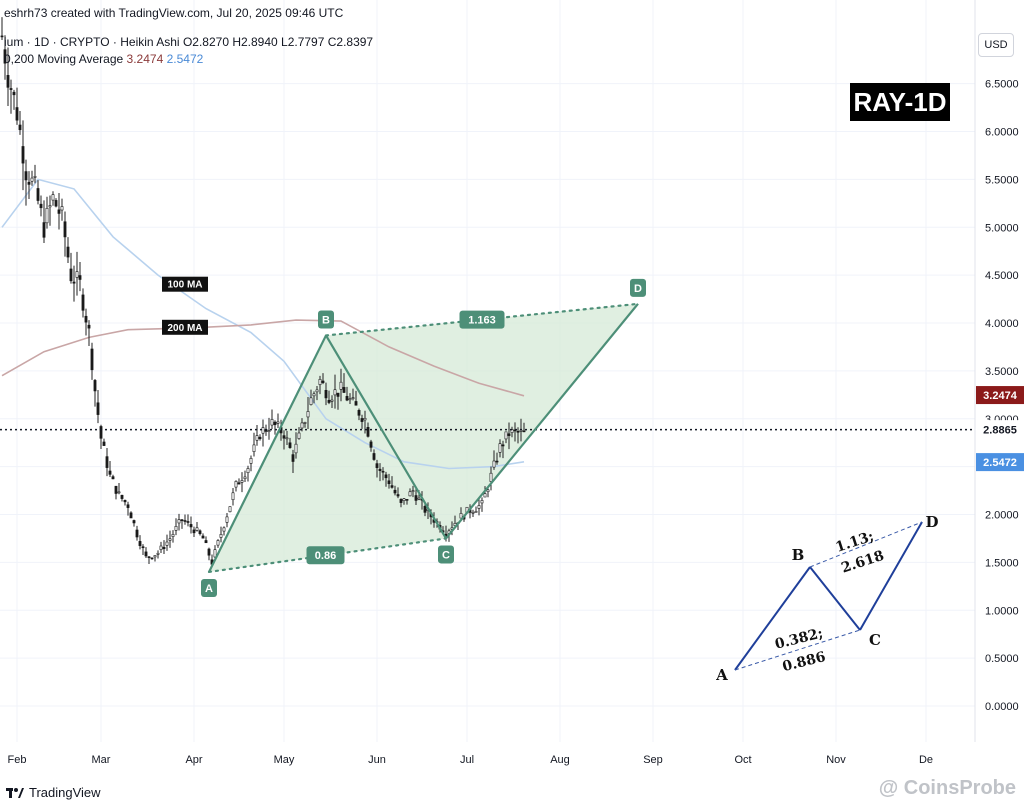 The width and height of the screenshot is (1024, 808). What do you see at coordinates (996, 45) in the screenshot?
I see `currency-button: USD` at bounding box center [996, 45].